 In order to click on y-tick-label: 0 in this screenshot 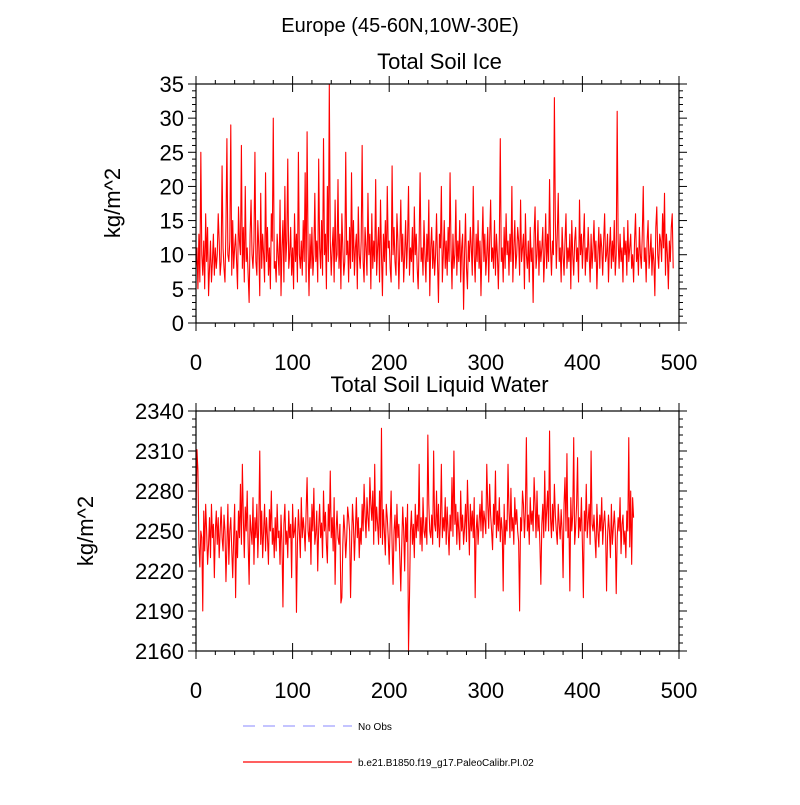, I will do `click(178, 323)`.